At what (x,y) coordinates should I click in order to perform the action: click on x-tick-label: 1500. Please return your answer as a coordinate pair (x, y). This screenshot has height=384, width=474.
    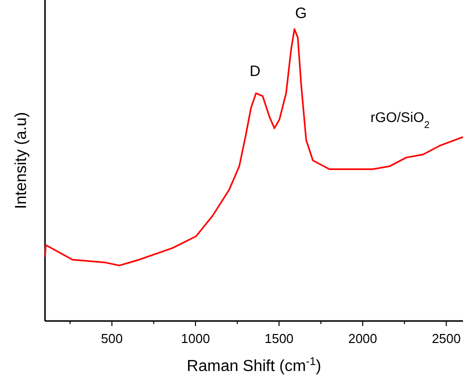
    Looking at the image, I should click on (279, 338).